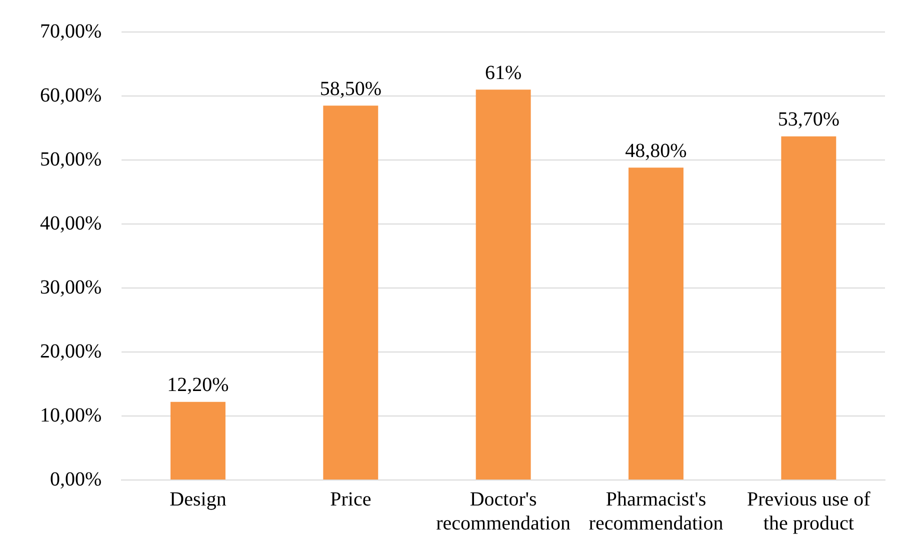  What do you see at coordinates (351, 499) in the screenshot?
I see `x-tick-label: Price` at bounding box center [351, 499].